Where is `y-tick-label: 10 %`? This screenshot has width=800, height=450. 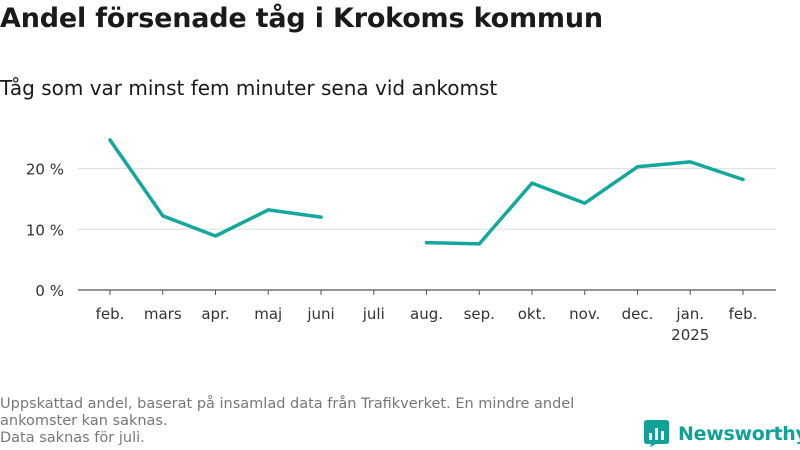
y-tick-label: 10 % is located at coordinates (45, 230).